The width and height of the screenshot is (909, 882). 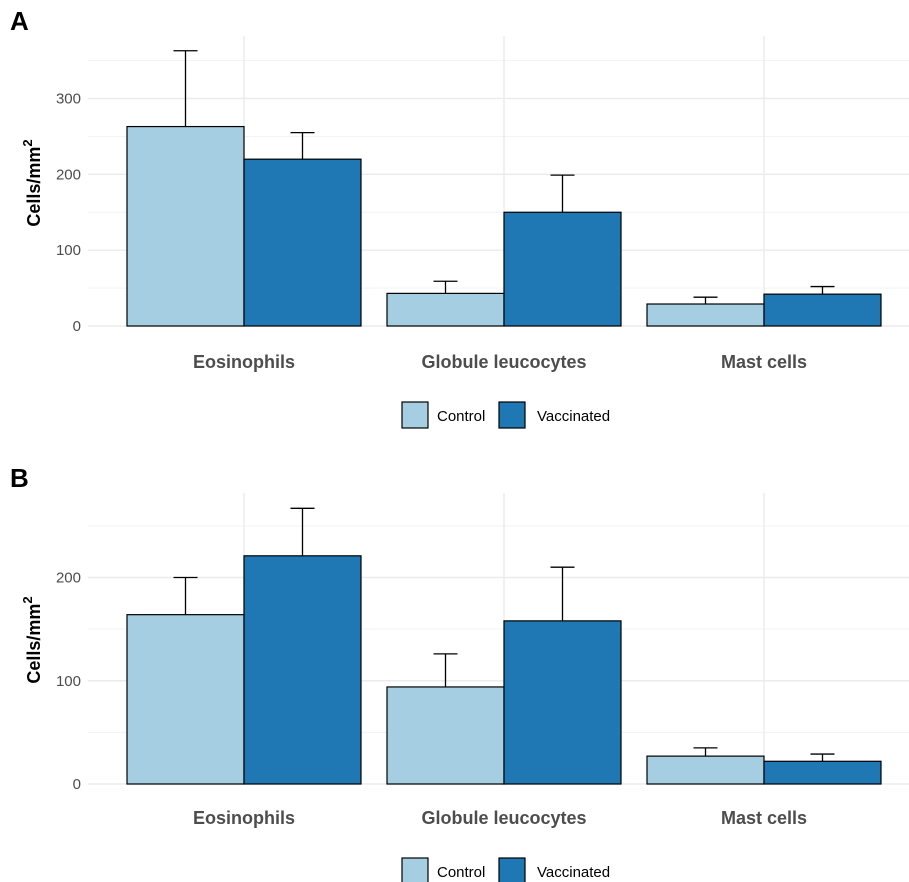 I want to click on panel-letter: B, so click(x=19, y=478).